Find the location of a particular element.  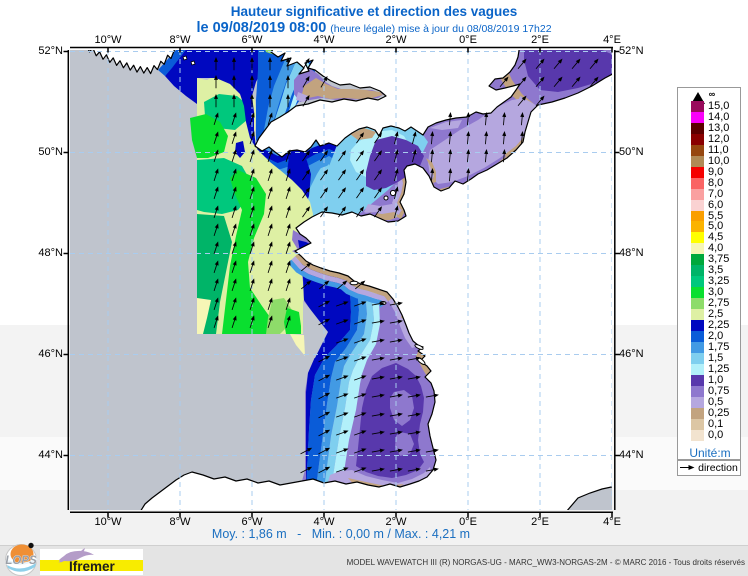

svg-text: LOPS is located at coordinates (21, 561).